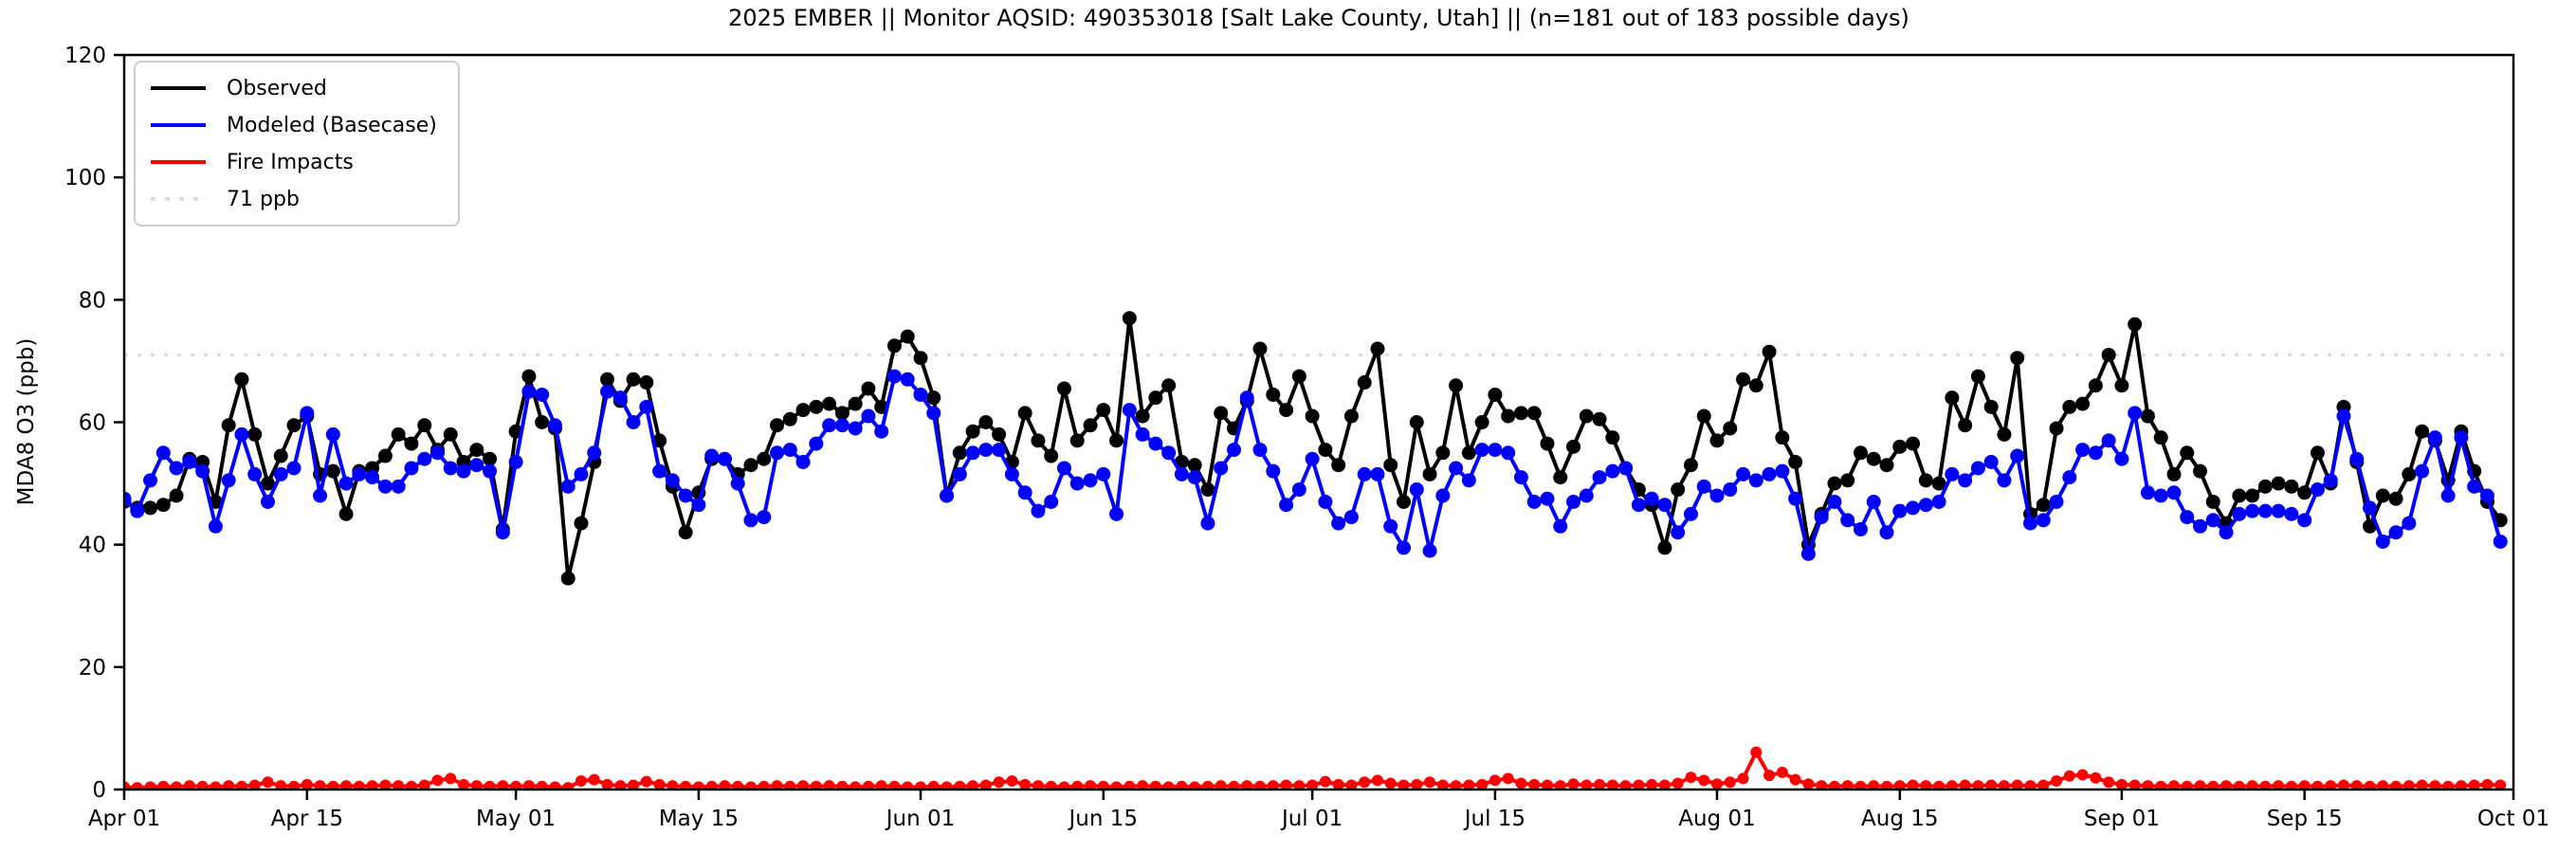  I want to click on y-tick-label: 40, so click(92, 546).